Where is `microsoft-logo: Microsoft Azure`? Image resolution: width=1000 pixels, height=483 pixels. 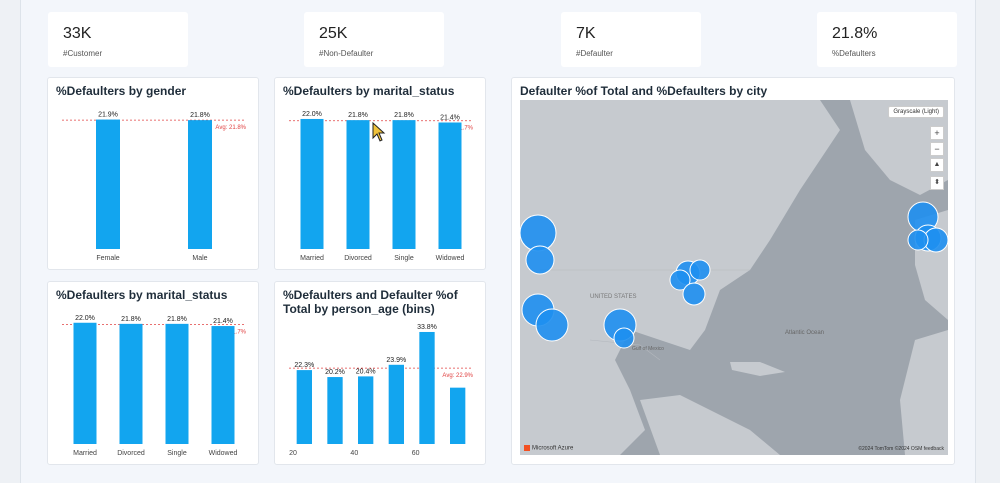 microsoft-logo: Microsoft Azure is located at coordinates (548, 448).